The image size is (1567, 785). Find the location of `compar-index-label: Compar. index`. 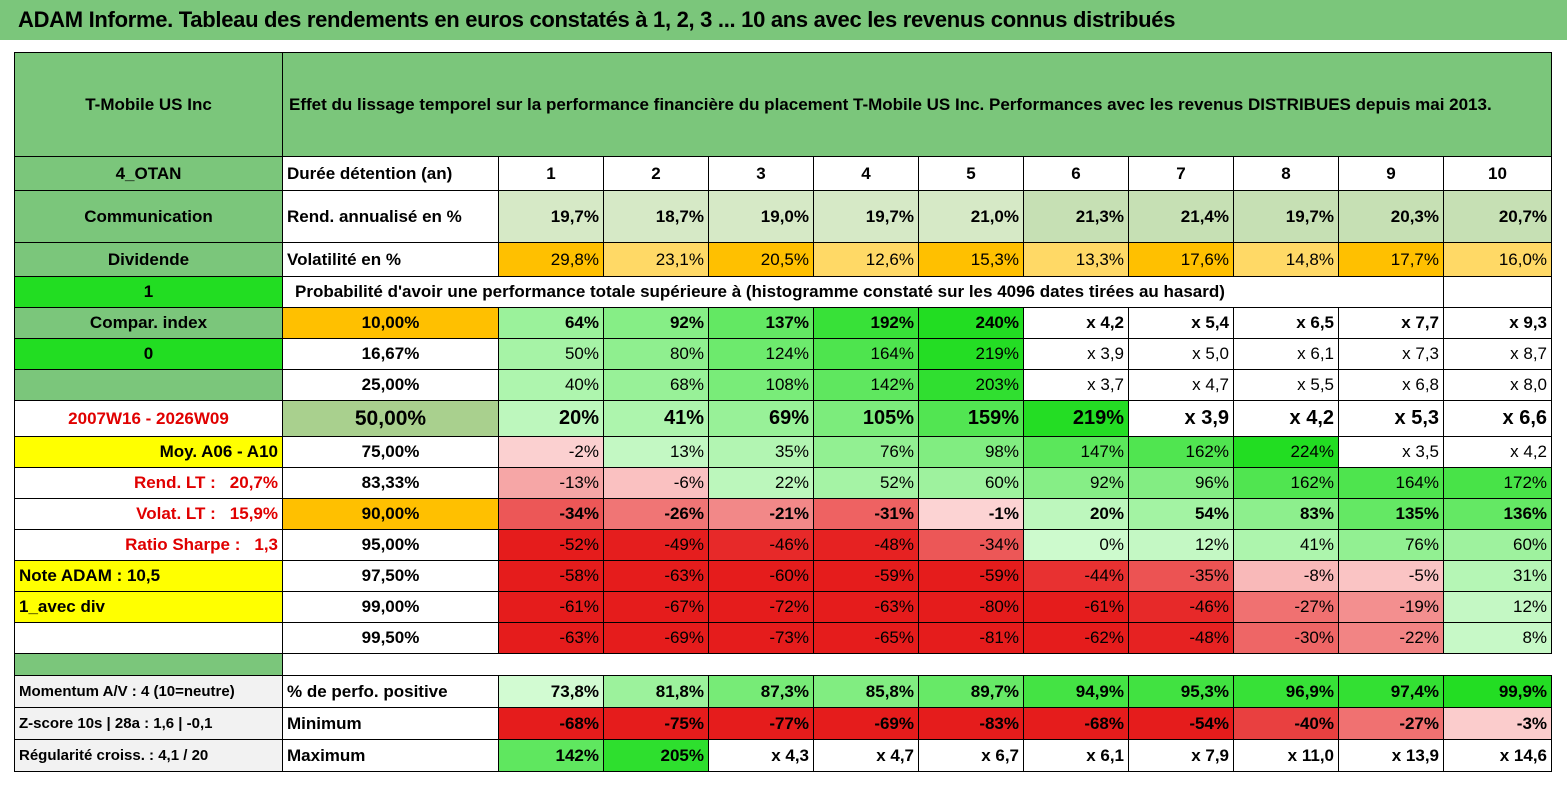

compar-index-label: Compar. index is located at coordinates (148, 323).